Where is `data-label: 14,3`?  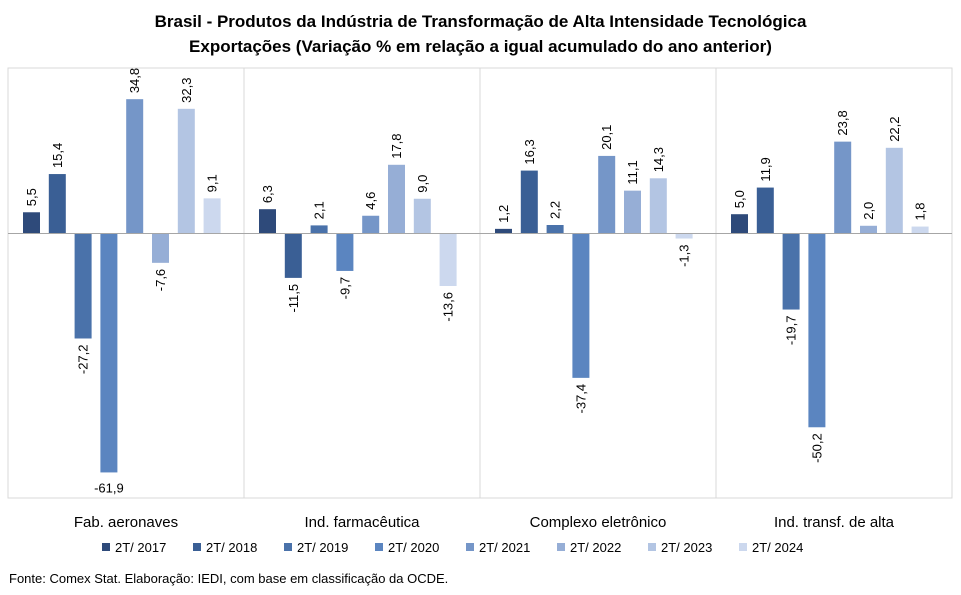 data-label: 14,3 is located at coordinates (658, 159).